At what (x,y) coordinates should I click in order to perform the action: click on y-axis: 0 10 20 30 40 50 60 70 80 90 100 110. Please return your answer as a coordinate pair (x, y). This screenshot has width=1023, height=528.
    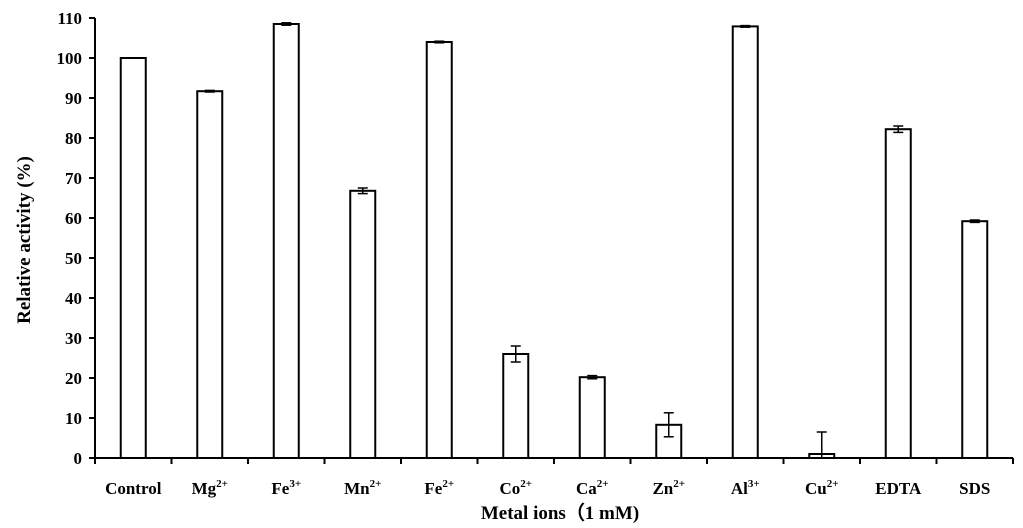
    Looking at the image, I should click on (76, 238).